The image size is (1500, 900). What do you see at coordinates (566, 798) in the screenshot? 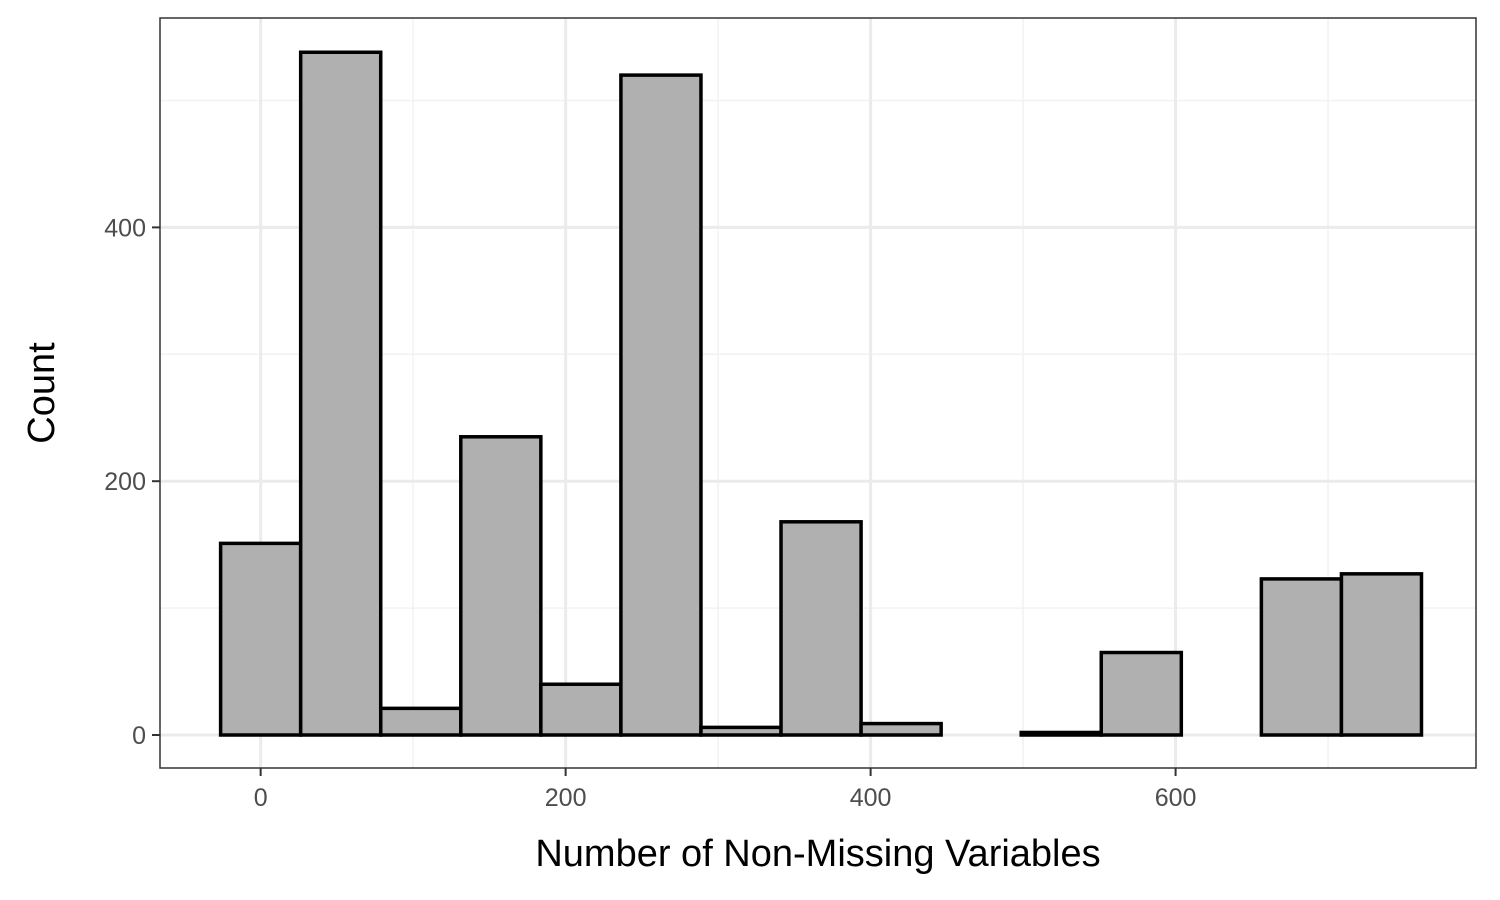
I see `x-tick-label: 200` at bounding box center [566, 798].